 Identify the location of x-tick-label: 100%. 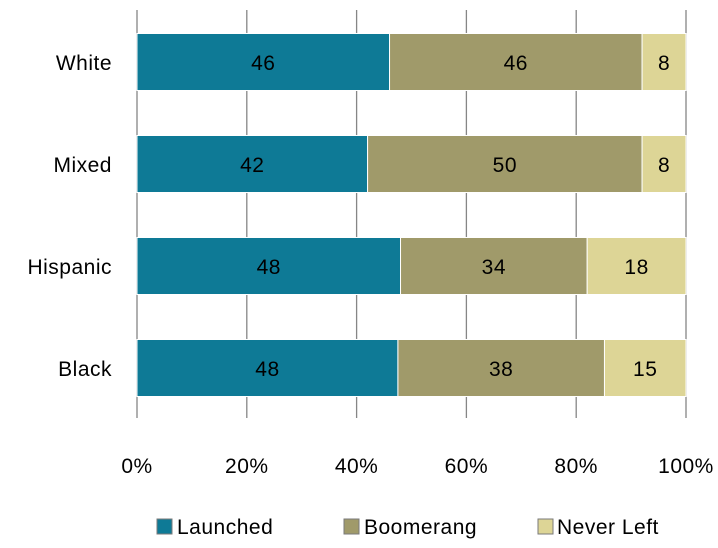
(686, 466).